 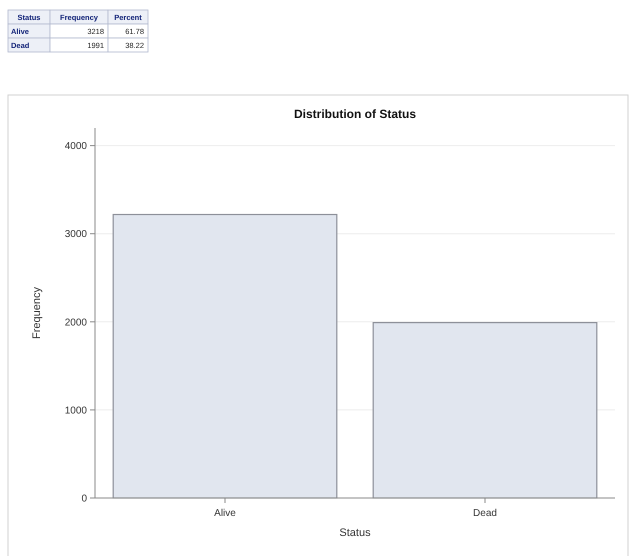 What do you see at coordinates (76, 322) in the screenshot?
I see `y-tick-label: 2000` at bounding box center [76, 322].